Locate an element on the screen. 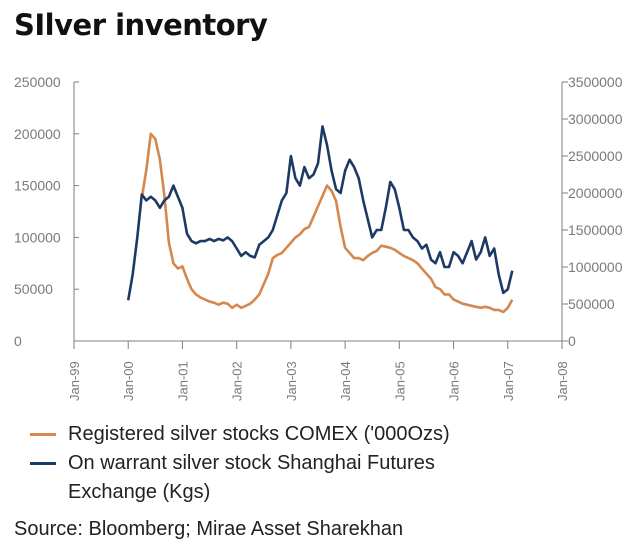 The height and width of the screenshot is (560, 635). y-right-tick-label: 3000000 is located at coordinates (595, 119).